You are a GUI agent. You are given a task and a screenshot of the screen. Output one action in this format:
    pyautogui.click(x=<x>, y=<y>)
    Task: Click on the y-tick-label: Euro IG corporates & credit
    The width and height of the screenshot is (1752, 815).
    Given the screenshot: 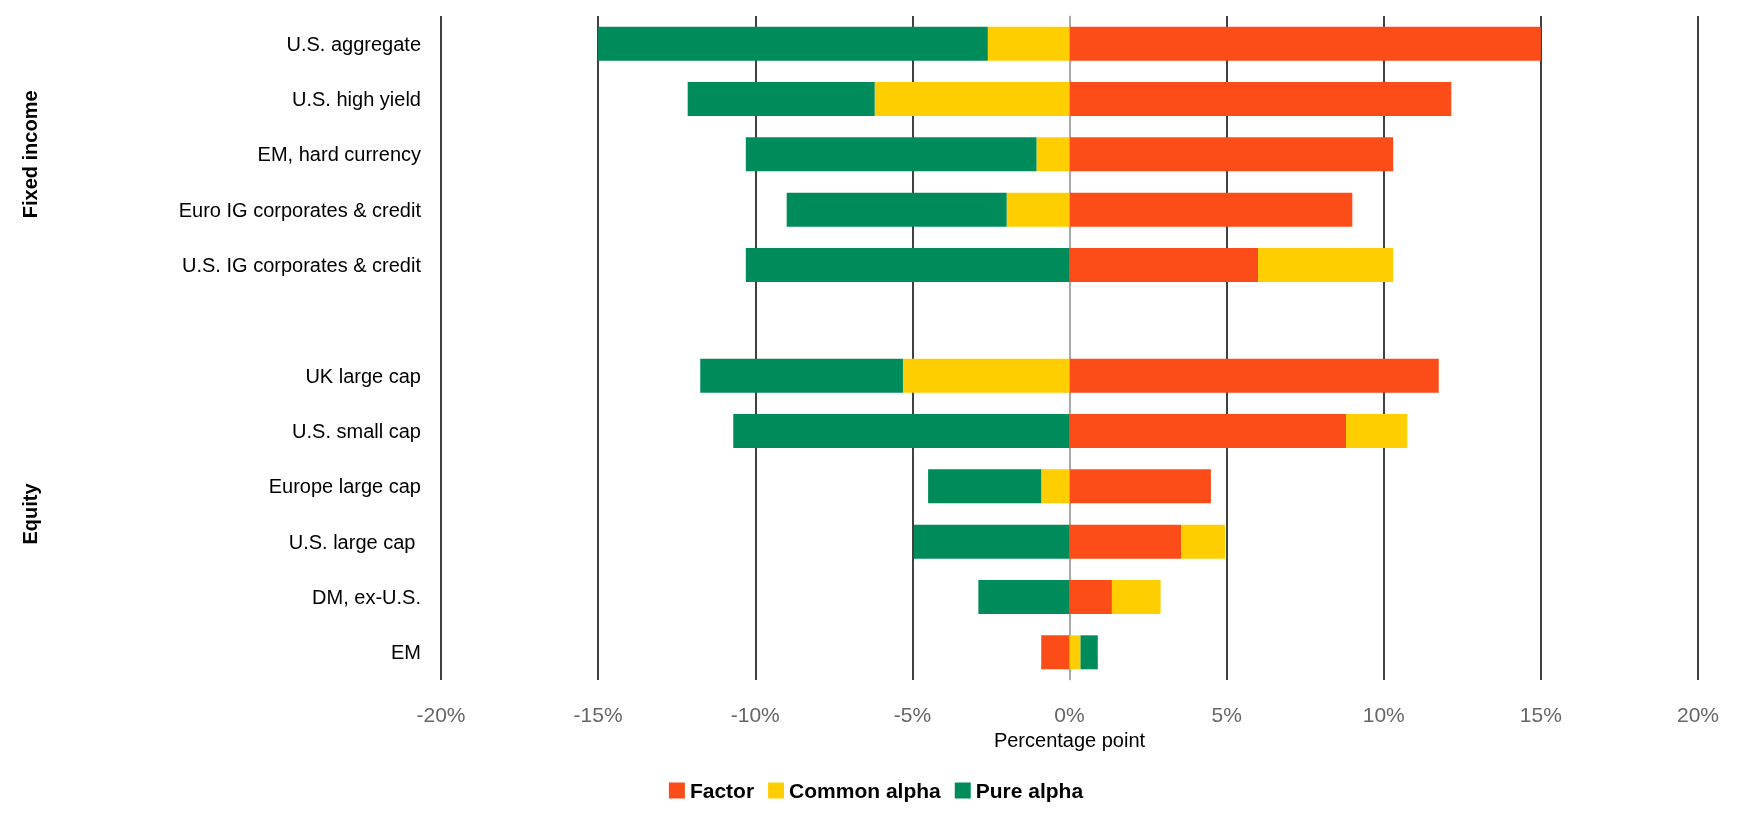 What is the action you would take?
    pyautogui.click(x=300, y=209)
    